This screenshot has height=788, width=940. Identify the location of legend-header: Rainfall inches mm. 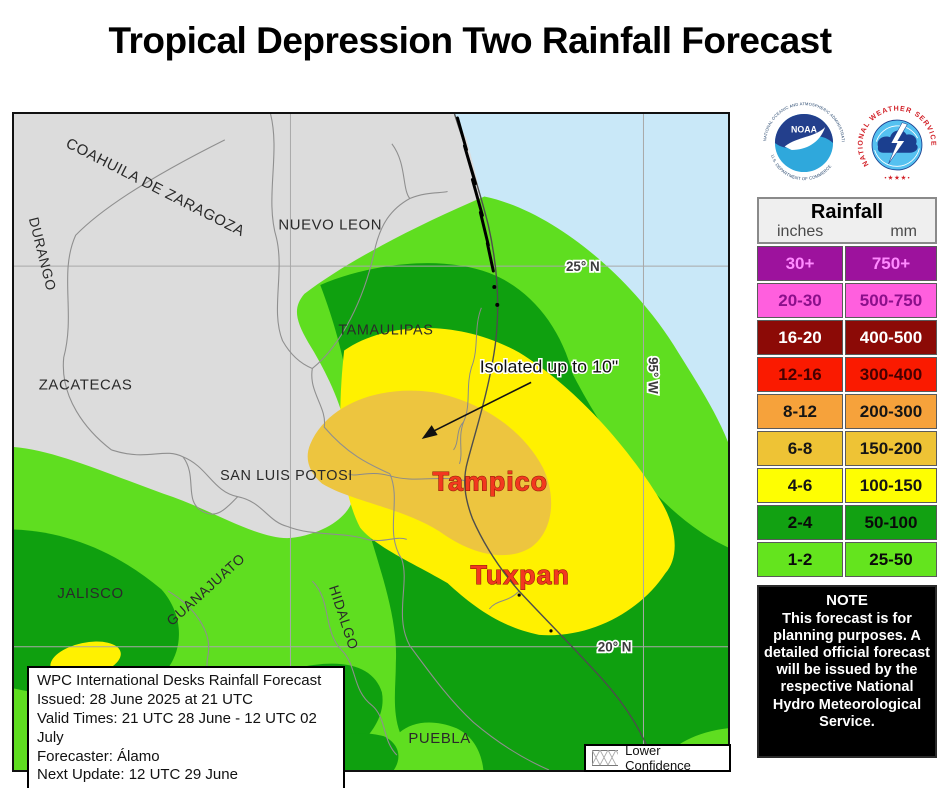
(847, 220).